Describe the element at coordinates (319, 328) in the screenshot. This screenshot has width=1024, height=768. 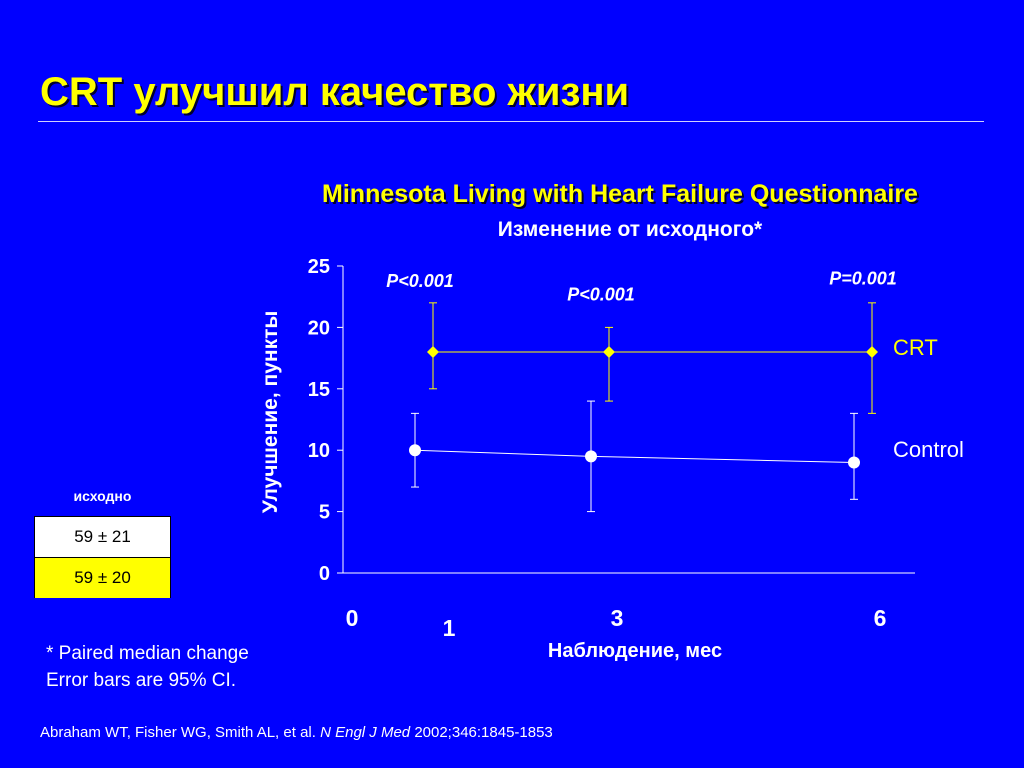
I see `y-tick-label: 20` at that location.